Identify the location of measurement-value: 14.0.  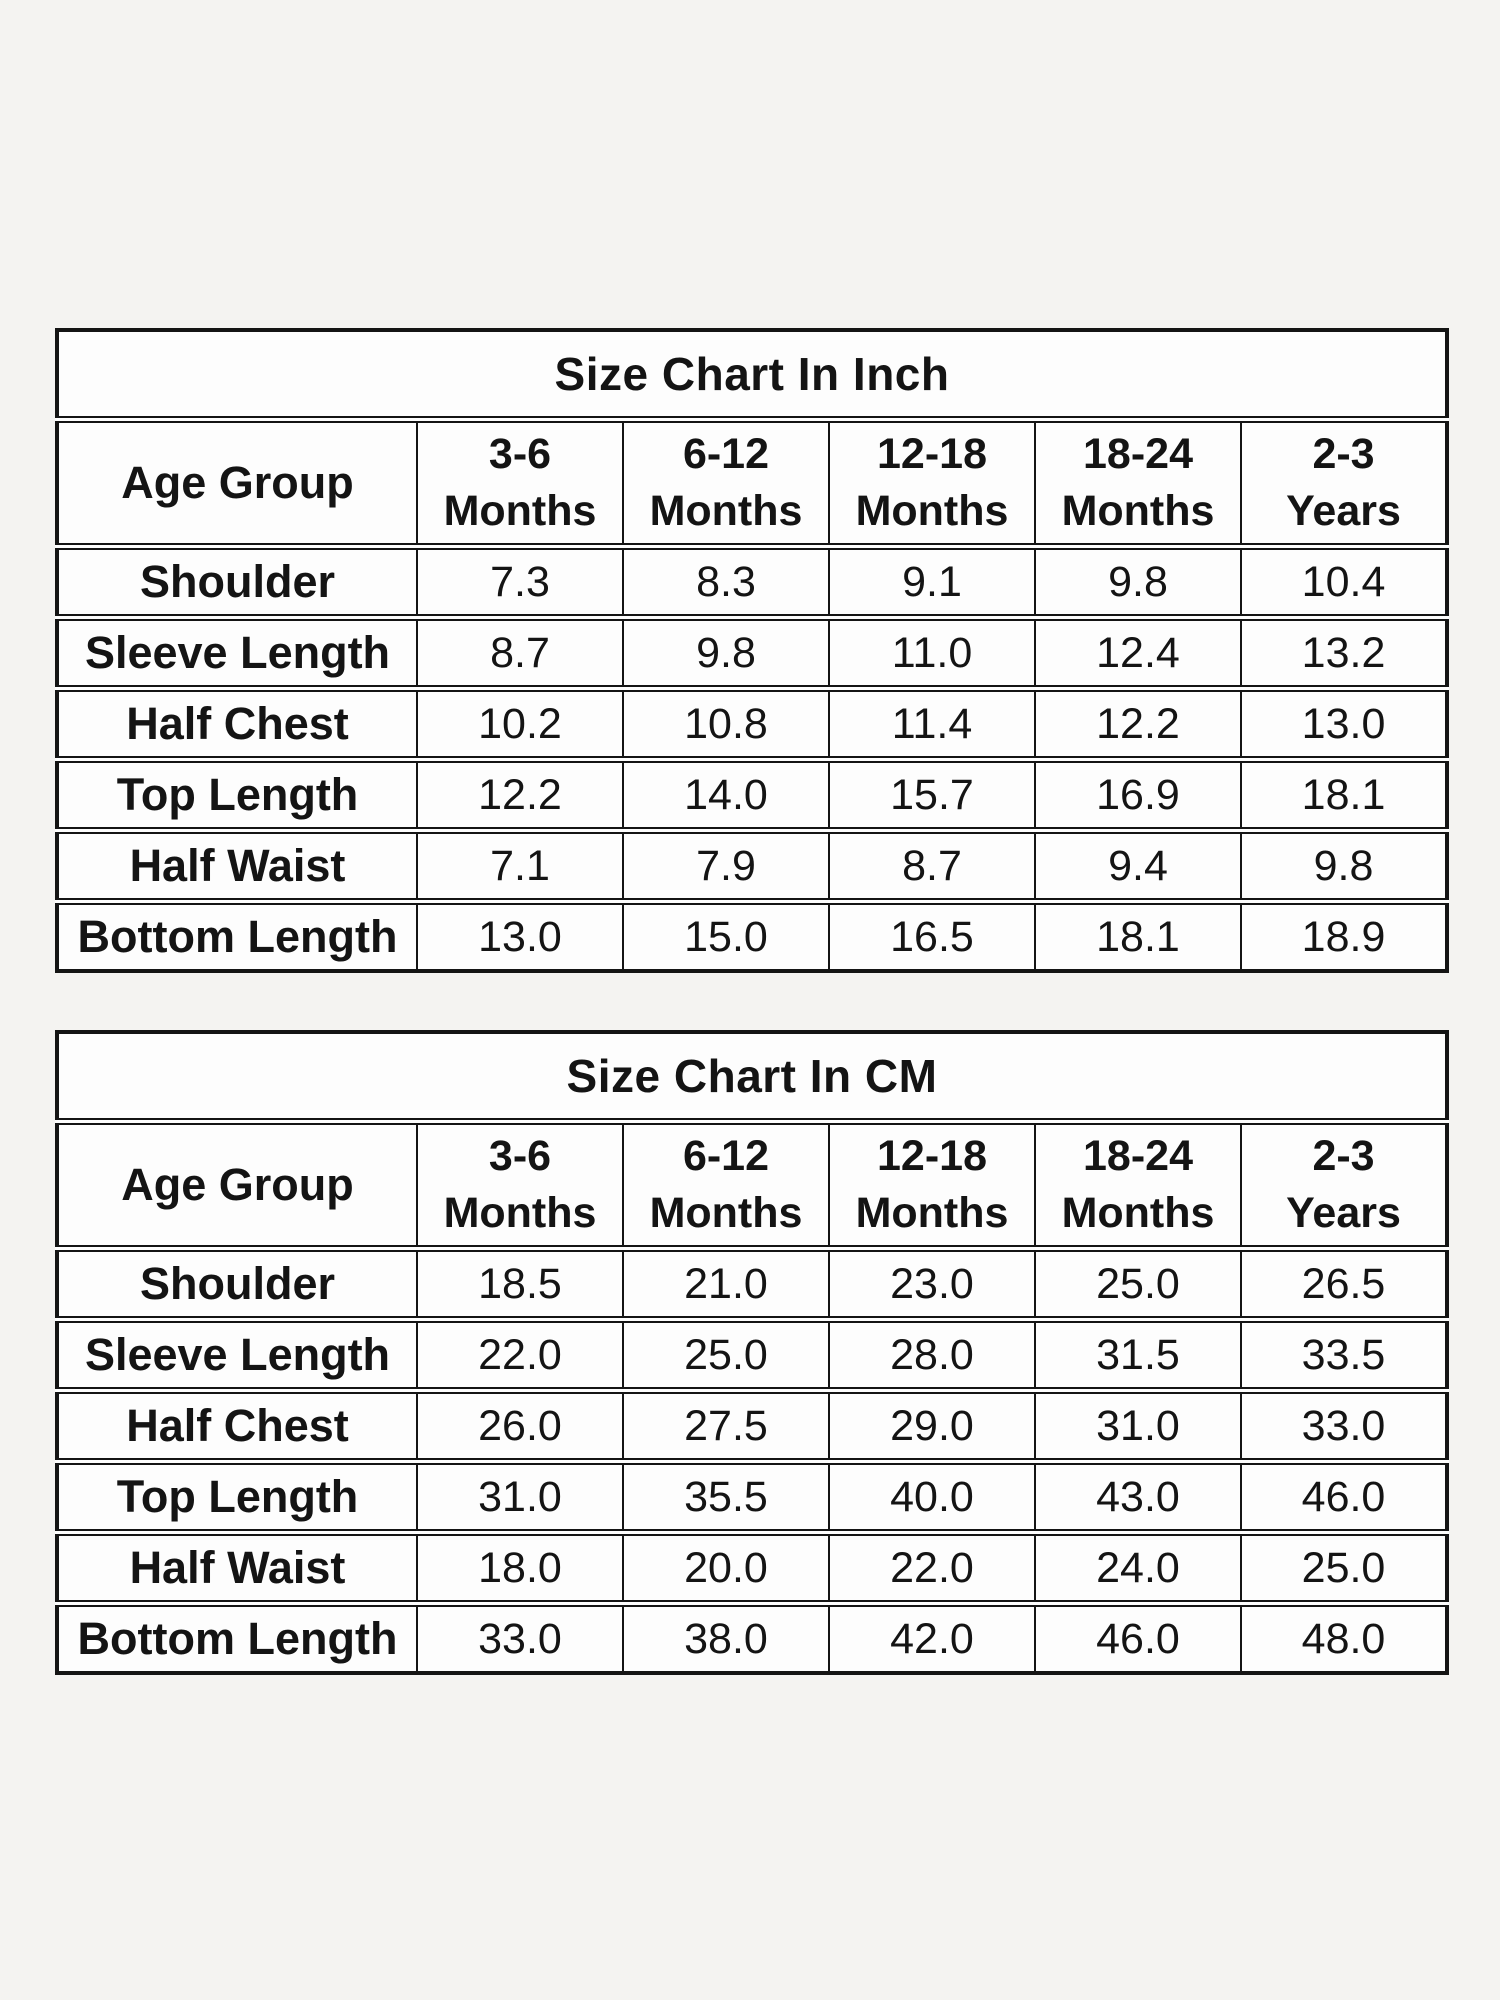
(726, 793).